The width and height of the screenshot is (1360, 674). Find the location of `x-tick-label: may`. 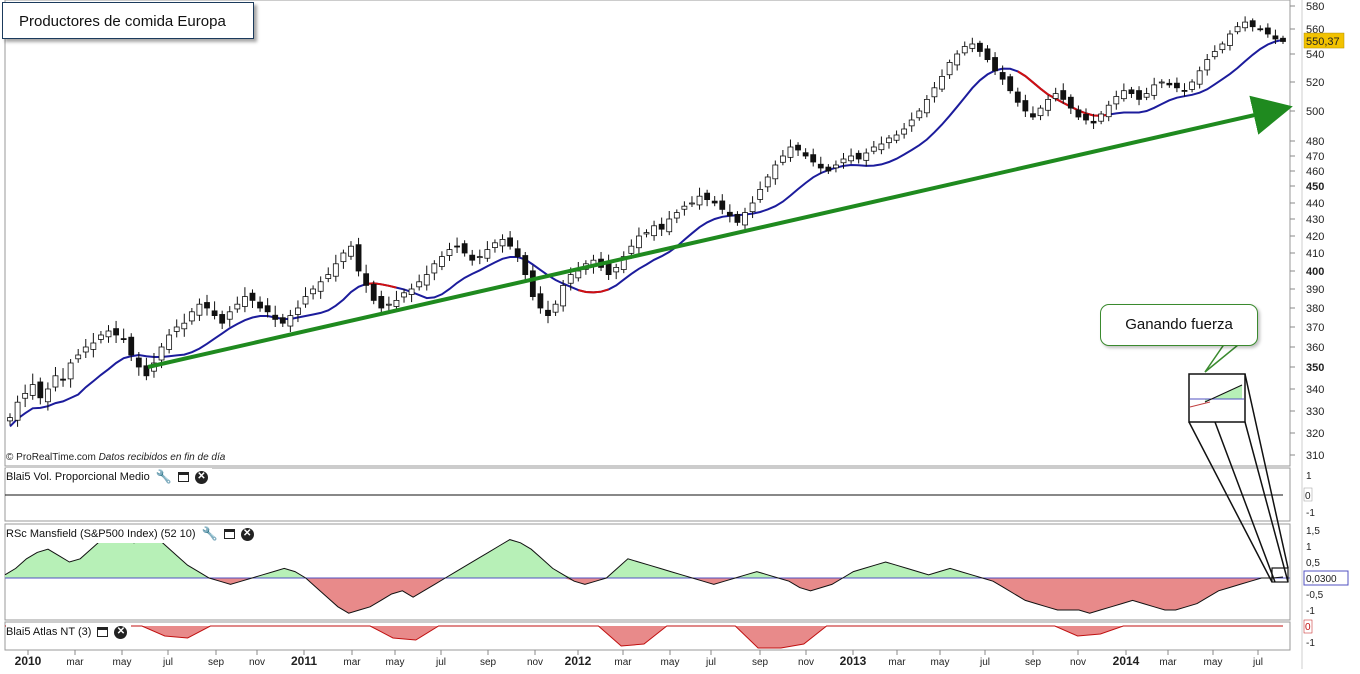

x-tick-label: may is located at coordinates (1213, 662).